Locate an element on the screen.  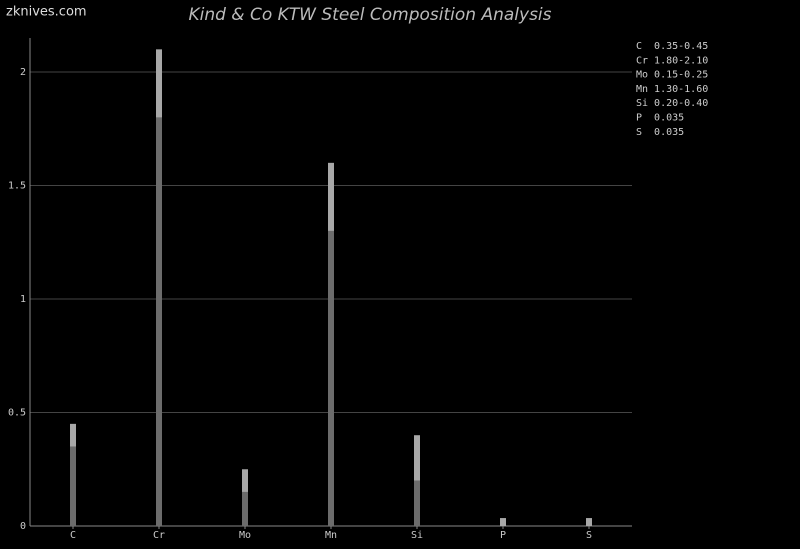
x-tick-label: Mo is located at coordinates (245, 535).